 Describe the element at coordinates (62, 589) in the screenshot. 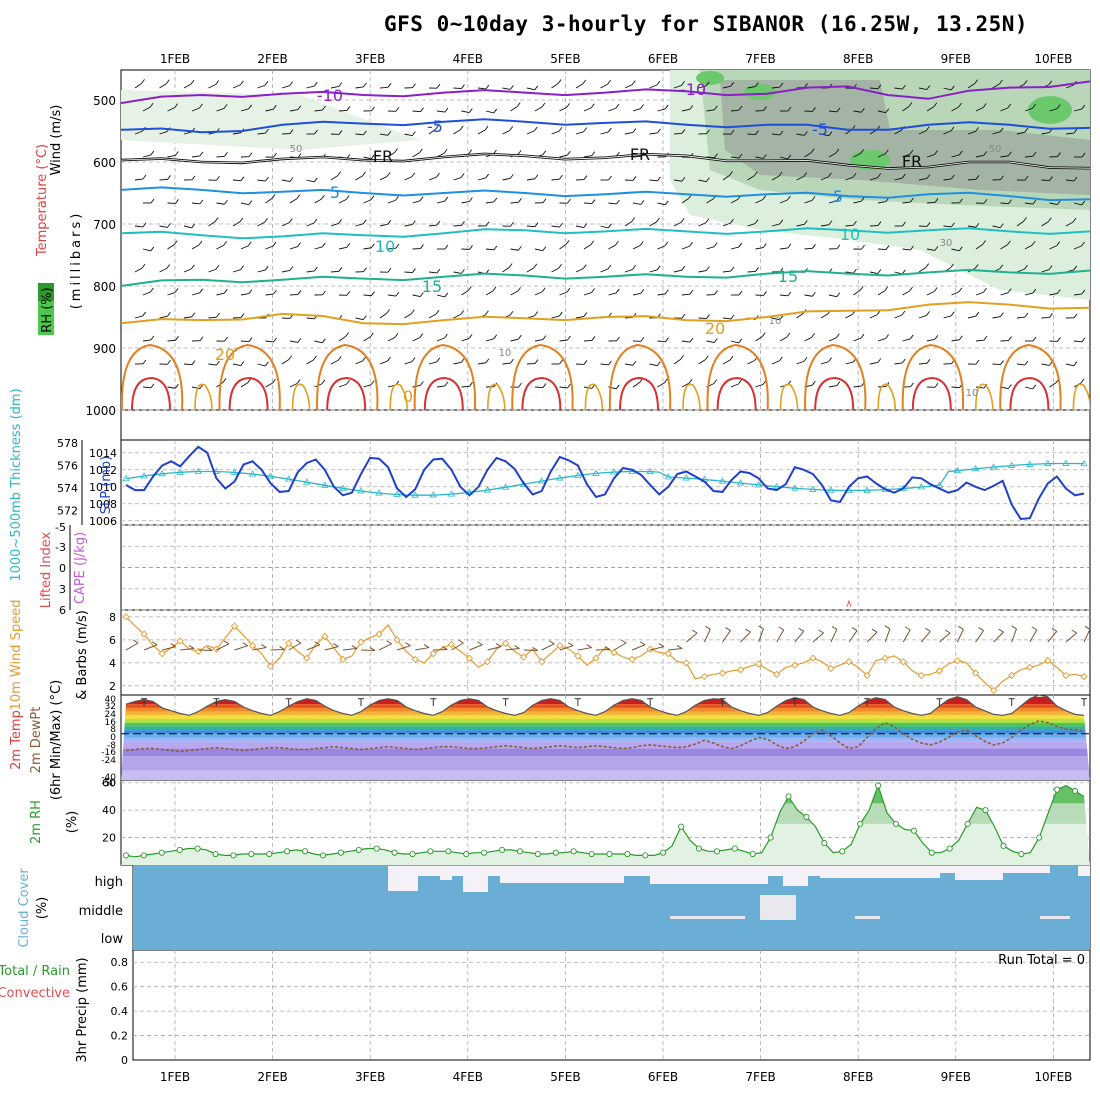

I see `li-tick: 3` at that location.